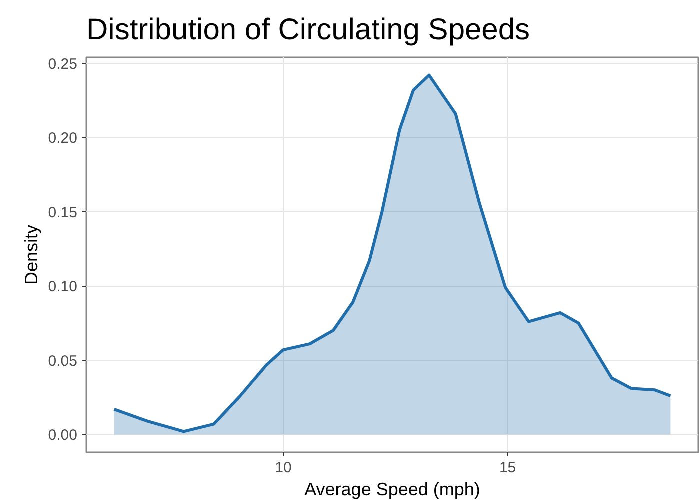  What do you see at coordinates (283, 468) in the screenshot?
I see `x-tick-label: 10` at bounding box center [283, 468].